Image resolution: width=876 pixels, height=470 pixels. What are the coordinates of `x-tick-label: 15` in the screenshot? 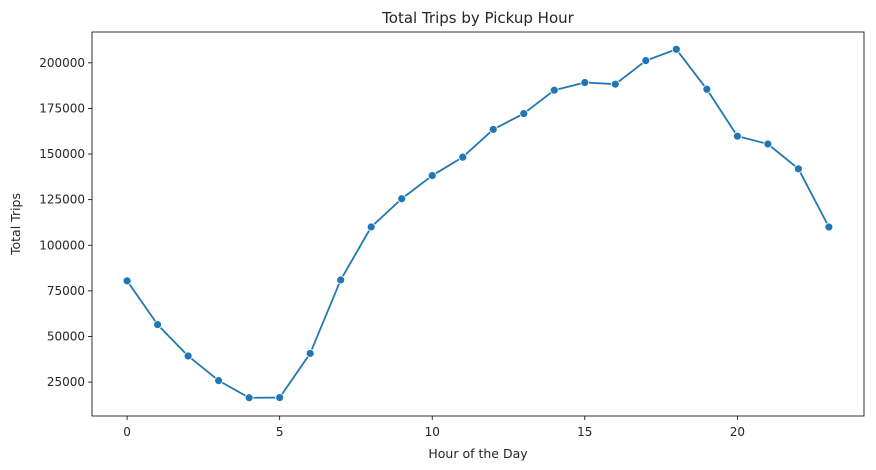 It's located at (584, 432).